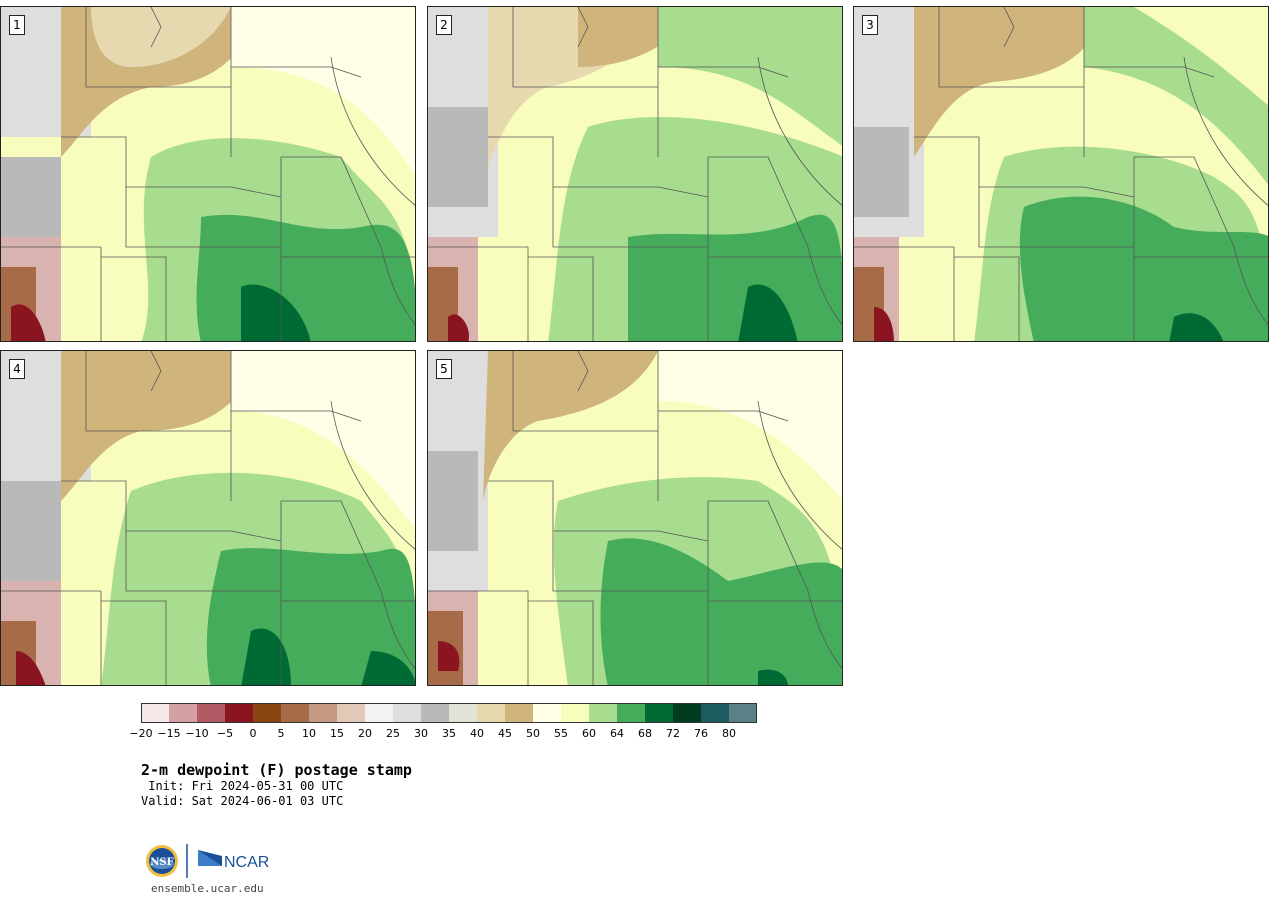 This screenshot has width=1280, height=901. I want to click on map-panel-5: 5, so click(635, 518).